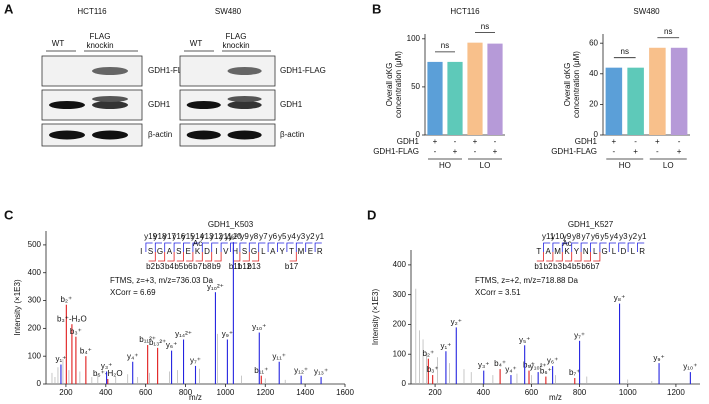  What do you see at coordinates (485, 165) in the screenshot?
I see `group-label: LO` at bounding box center [485, 165].